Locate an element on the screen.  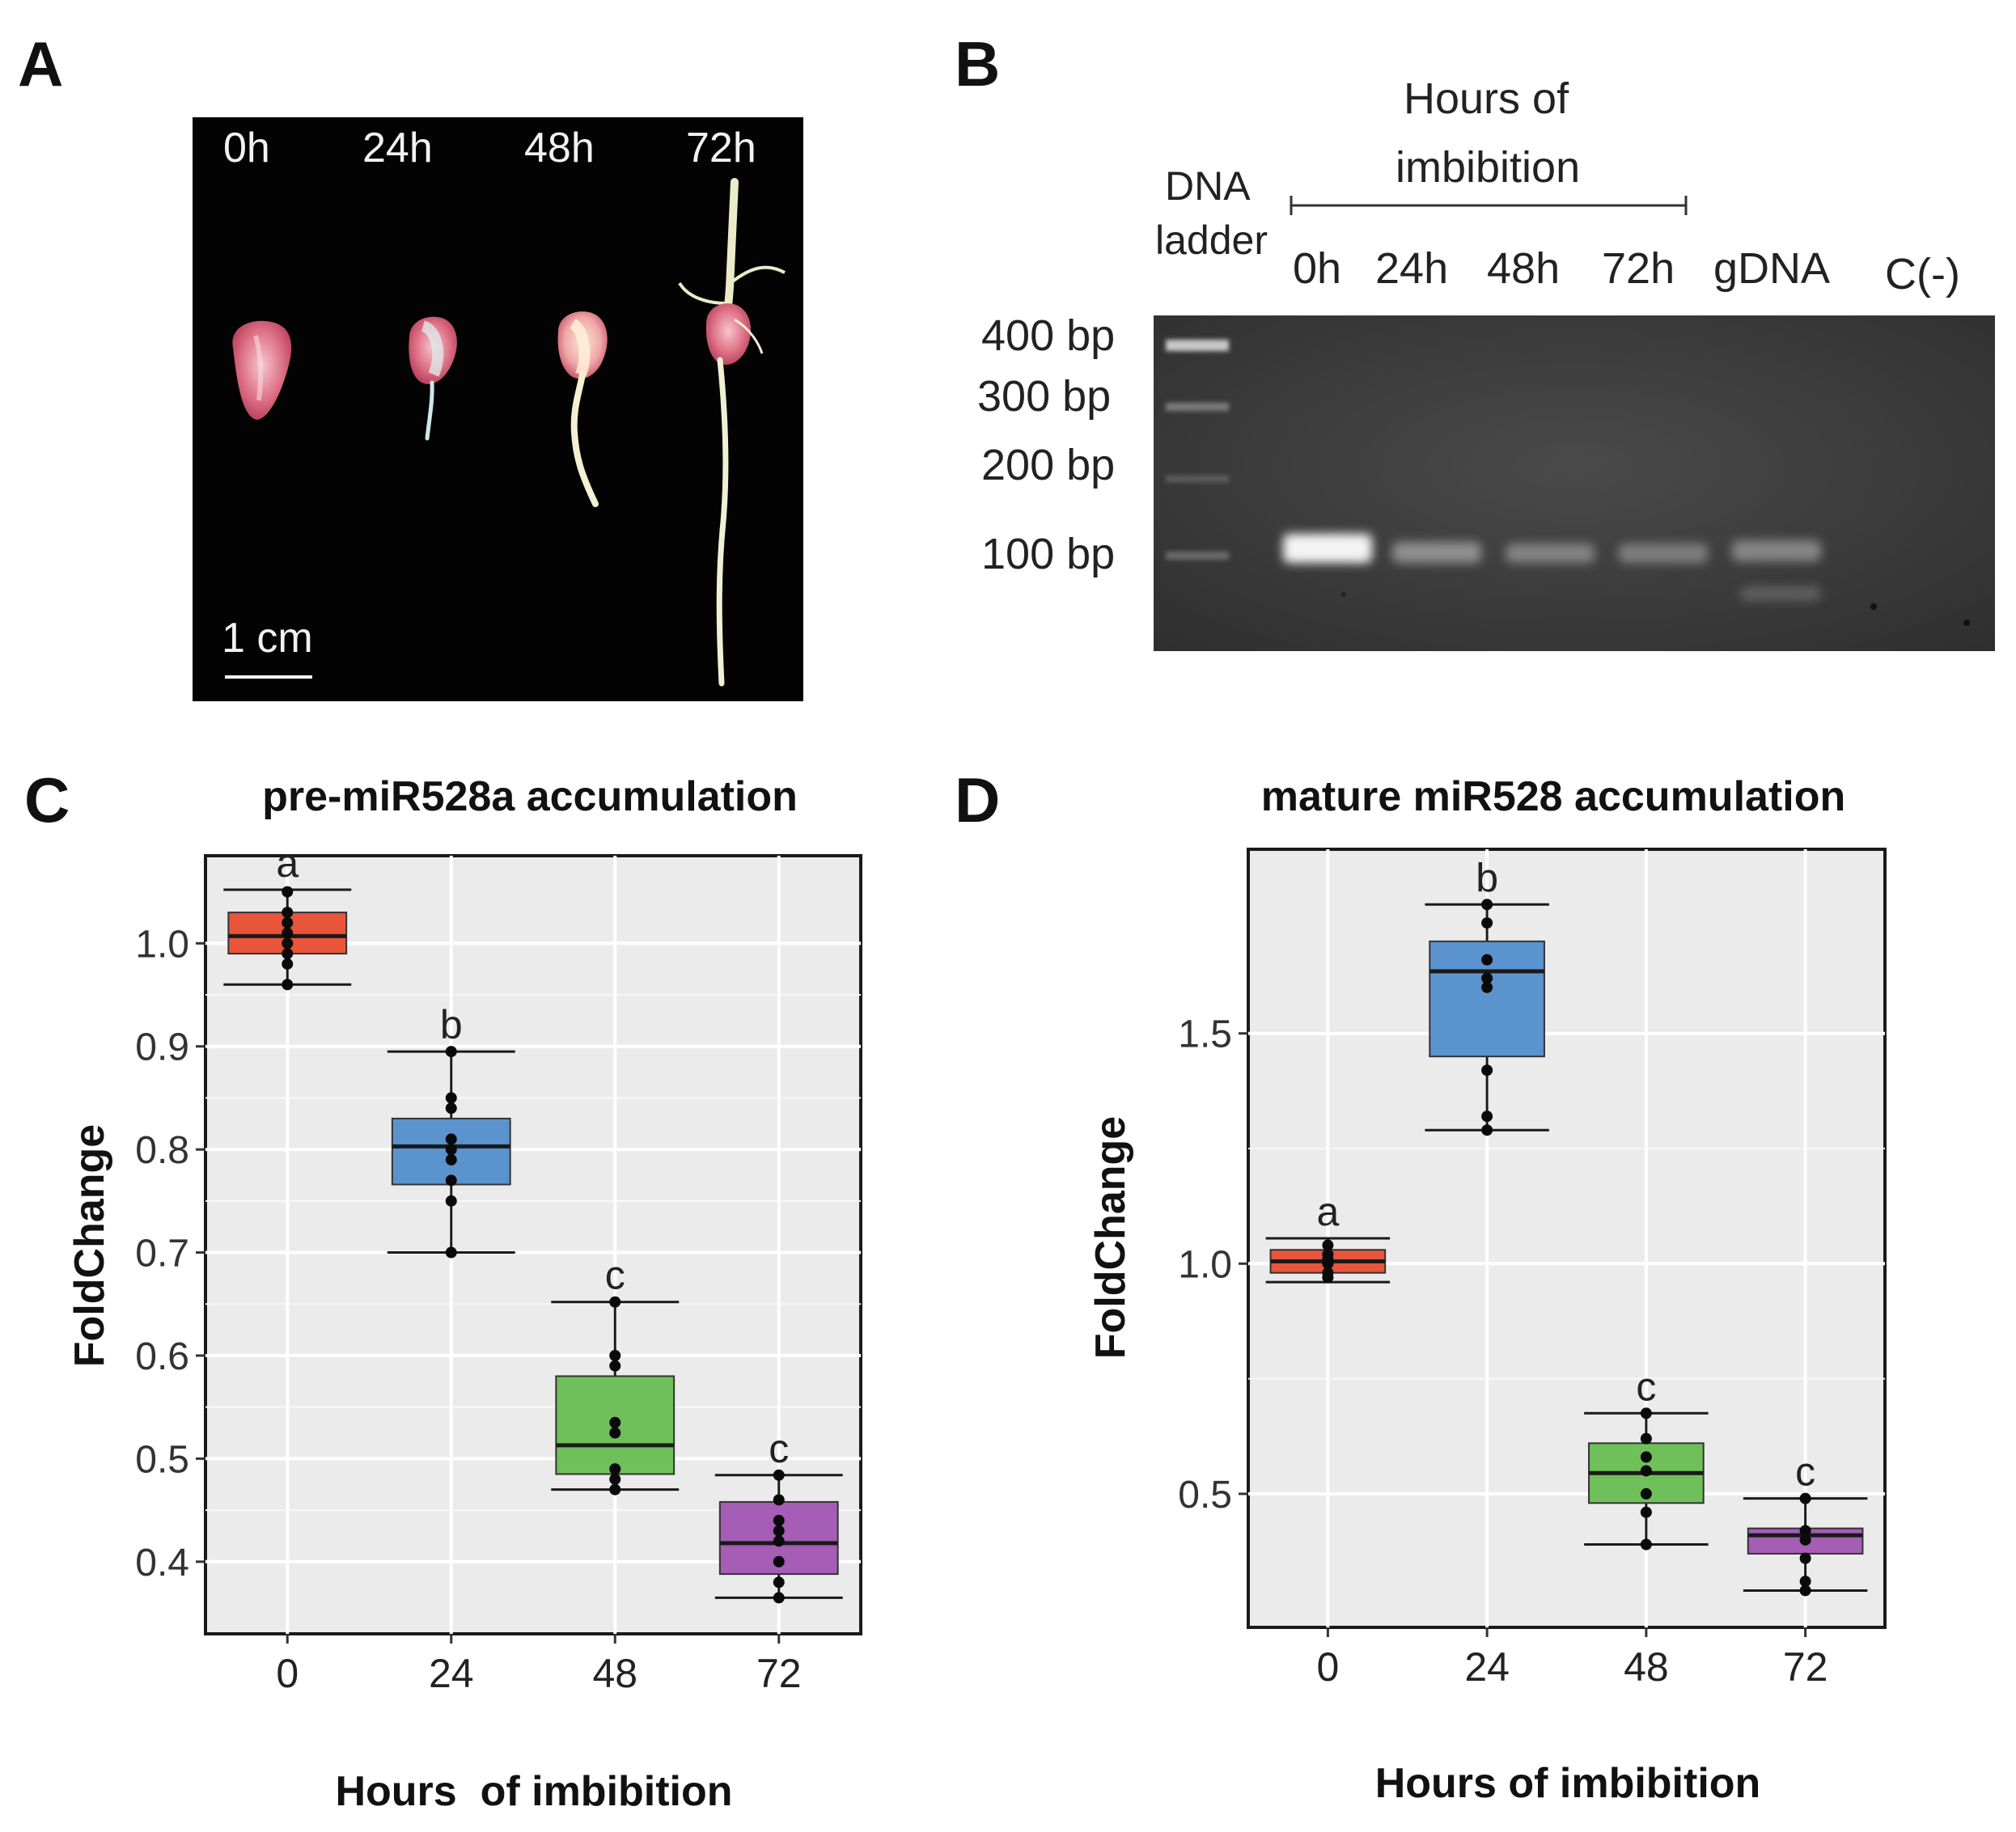
chart-c-x-axis-label: Hours of imbibition is located at coordinates (533, 1791).